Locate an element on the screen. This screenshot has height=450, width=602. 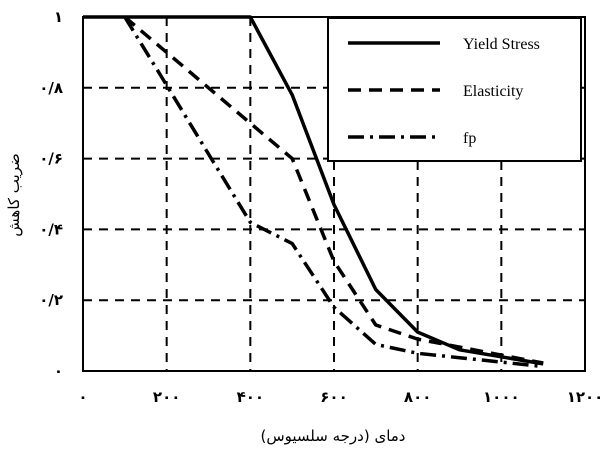
y-tick-label: ۱ is located at coordinates (58, 17).